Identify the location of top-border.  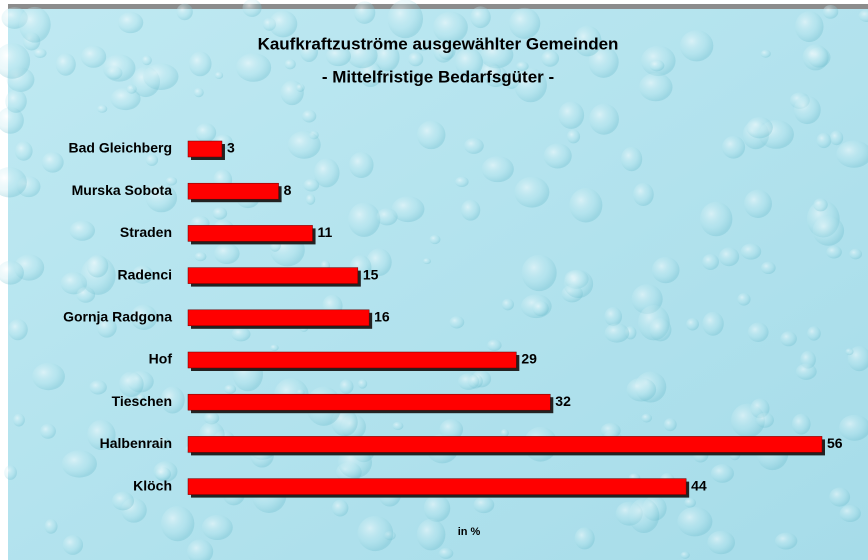
(438, 6).